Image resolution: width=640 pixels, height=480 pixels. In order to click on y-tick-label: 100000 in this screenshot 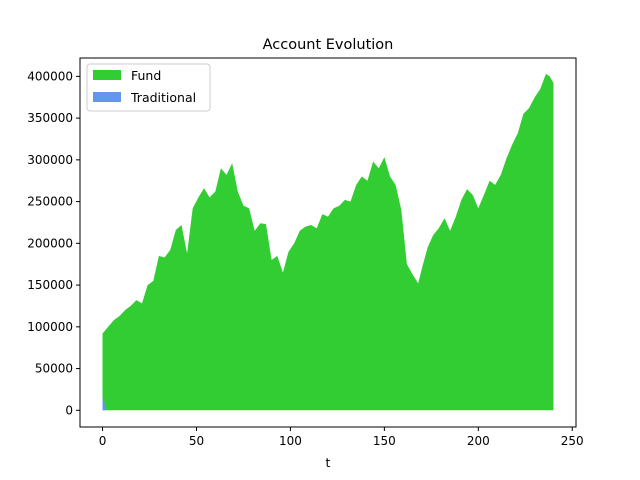, I will do `click(50, 327)`.